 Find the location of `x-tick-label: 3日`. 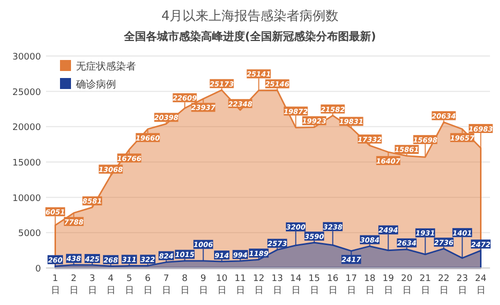

x-tick-label: 3日 is located at coordinates (92, 285).